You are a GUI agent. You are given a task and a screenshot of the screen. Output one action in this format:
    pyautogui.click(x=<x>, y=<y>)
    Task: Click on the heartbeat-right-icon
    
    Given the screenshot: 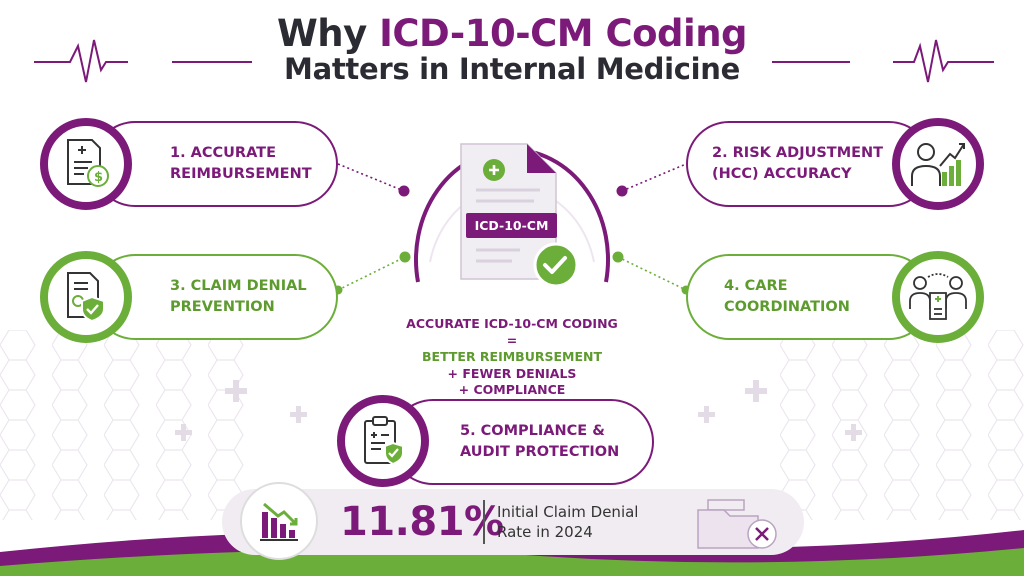 What is the action you would take?
    pyautogui.click(x=883, y=61)
    